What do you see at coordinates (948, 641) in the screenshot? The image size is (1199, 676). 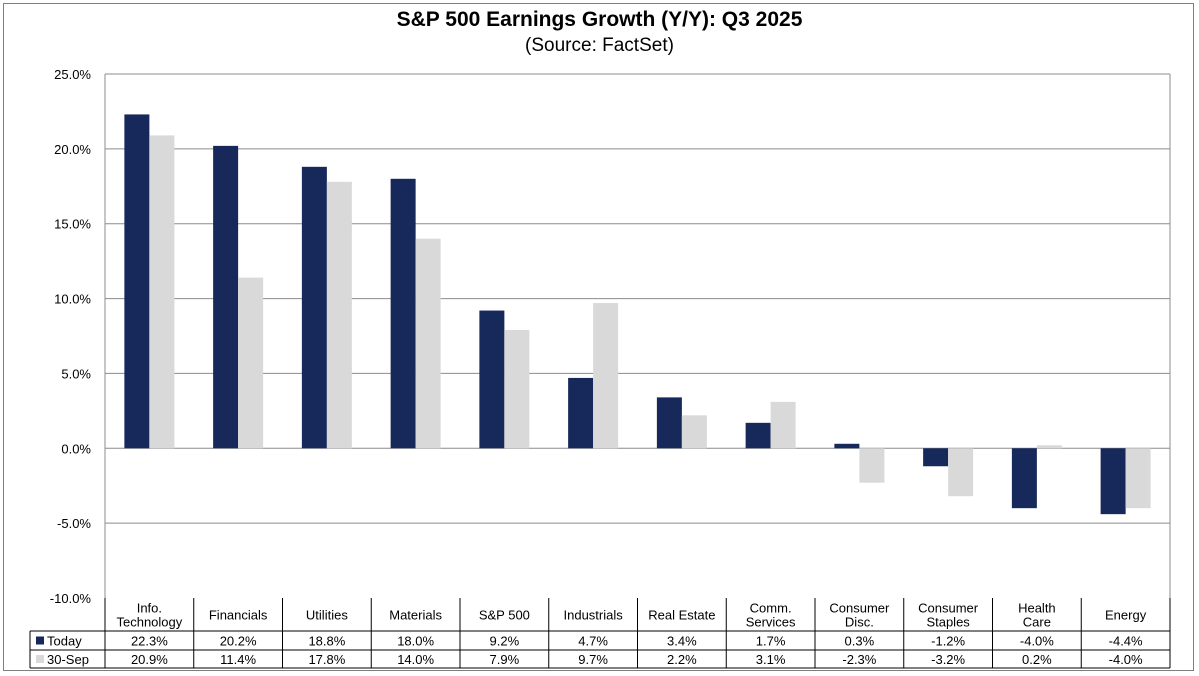 I see `data-label: -1.2%` at bounding box center [948, 641].